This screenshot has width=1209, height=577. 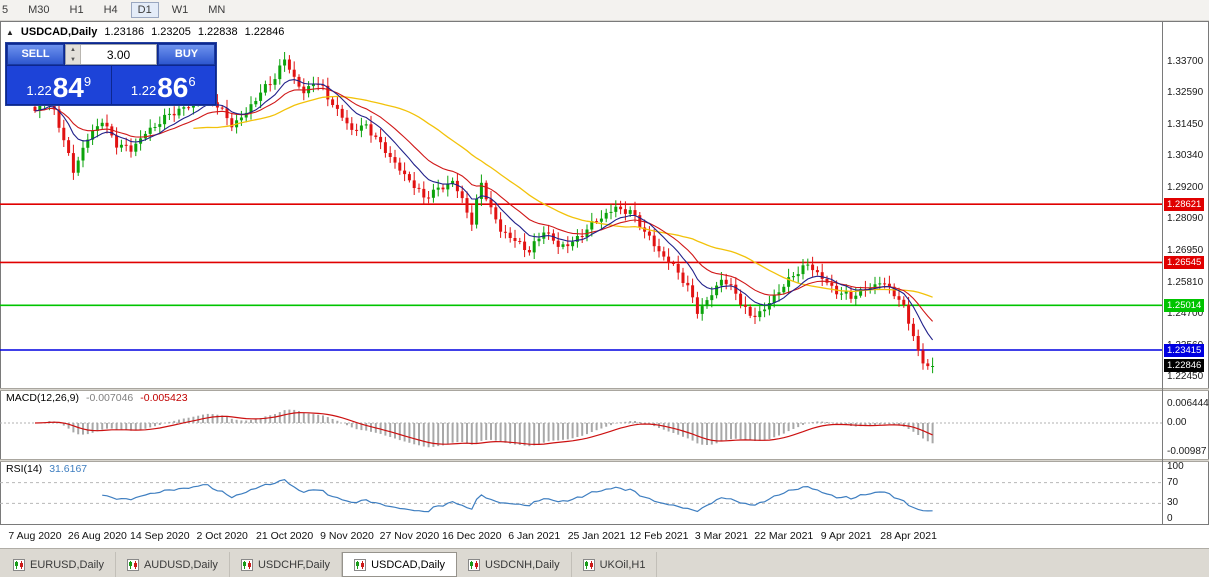 What do you see at coordinates (408, 564) in the screenshot?
I see `chart-tab-label: USDCAD,Daily` at bounding box center [408, 564].